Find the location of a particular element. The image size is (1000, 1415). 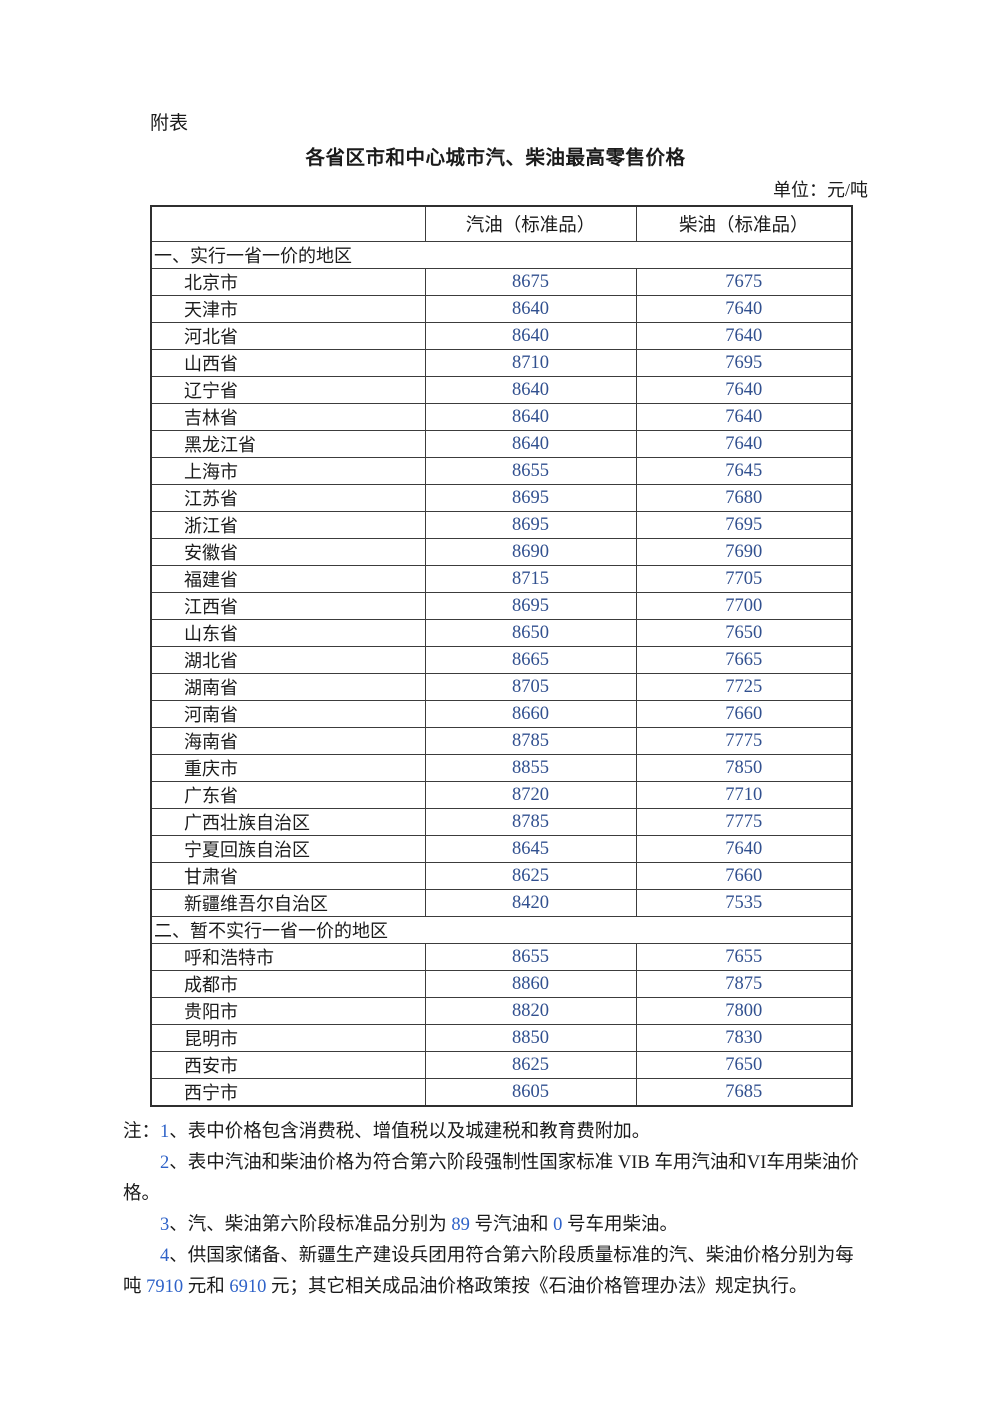

diesel-price-cell: 7645 is located at coordinates (744, 471).